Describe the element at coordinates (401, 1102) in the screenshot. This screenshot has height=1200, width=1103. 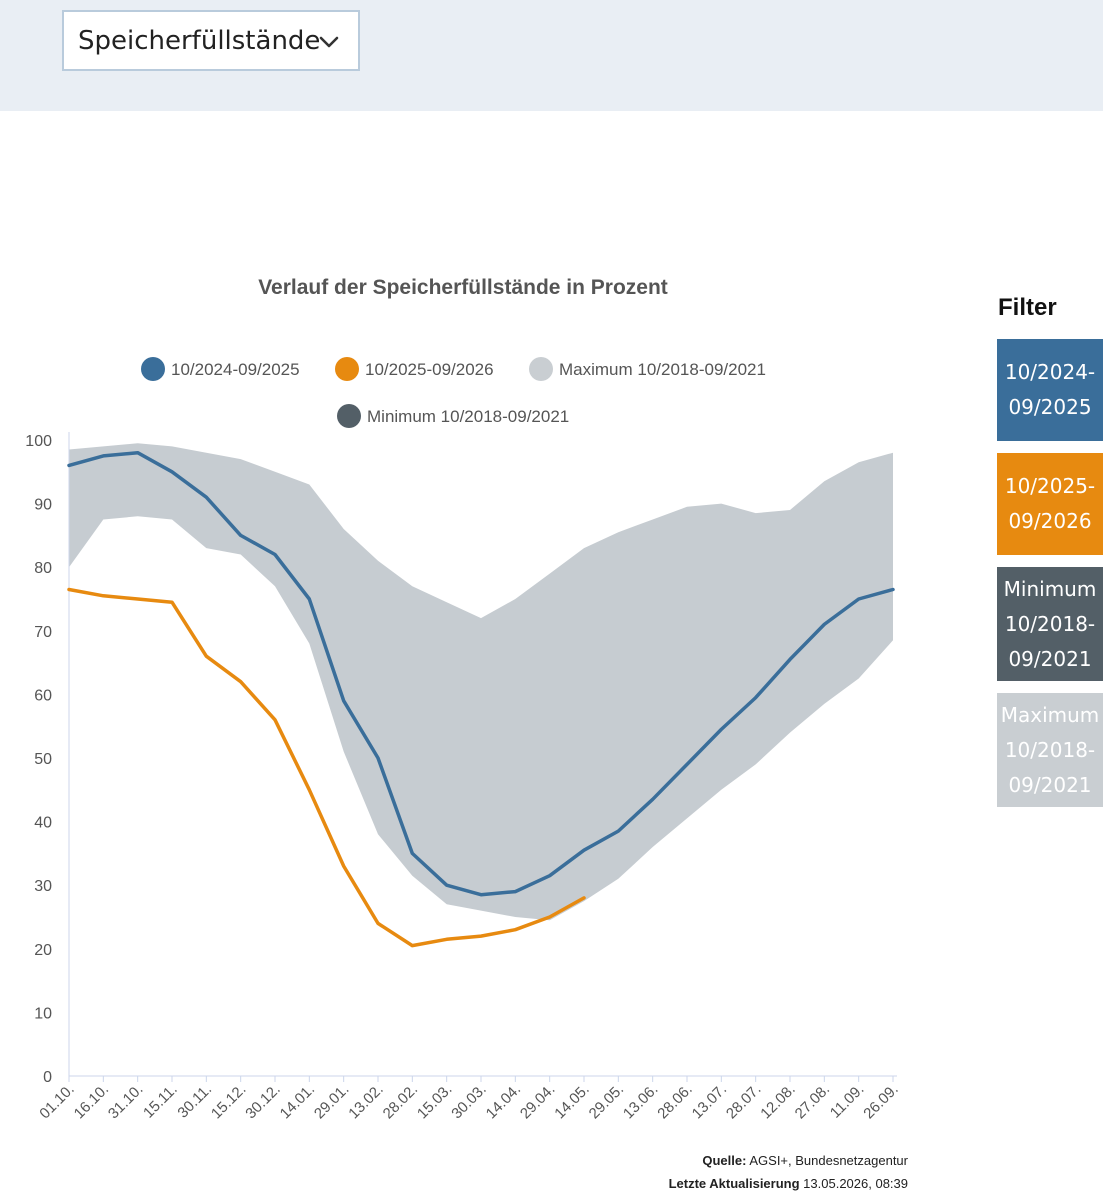
I see `x-tick-label: 28.02.` at that location.